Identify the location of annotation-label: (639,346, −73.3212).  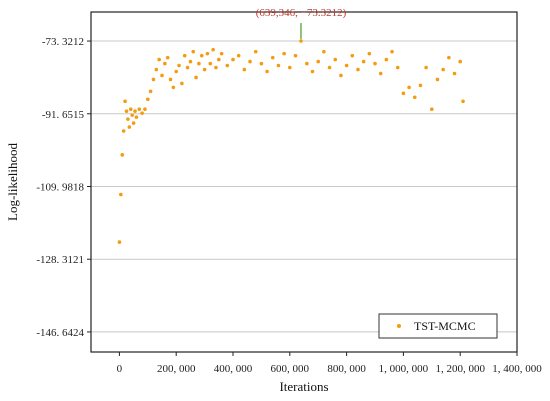
(301, 13).